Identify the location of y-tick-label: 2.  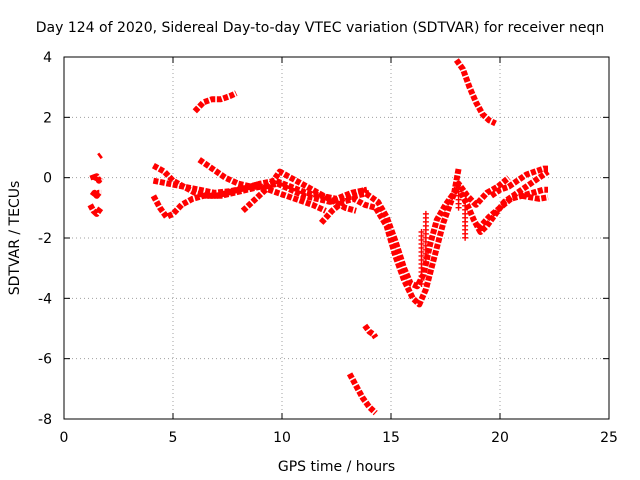
(47, 118).